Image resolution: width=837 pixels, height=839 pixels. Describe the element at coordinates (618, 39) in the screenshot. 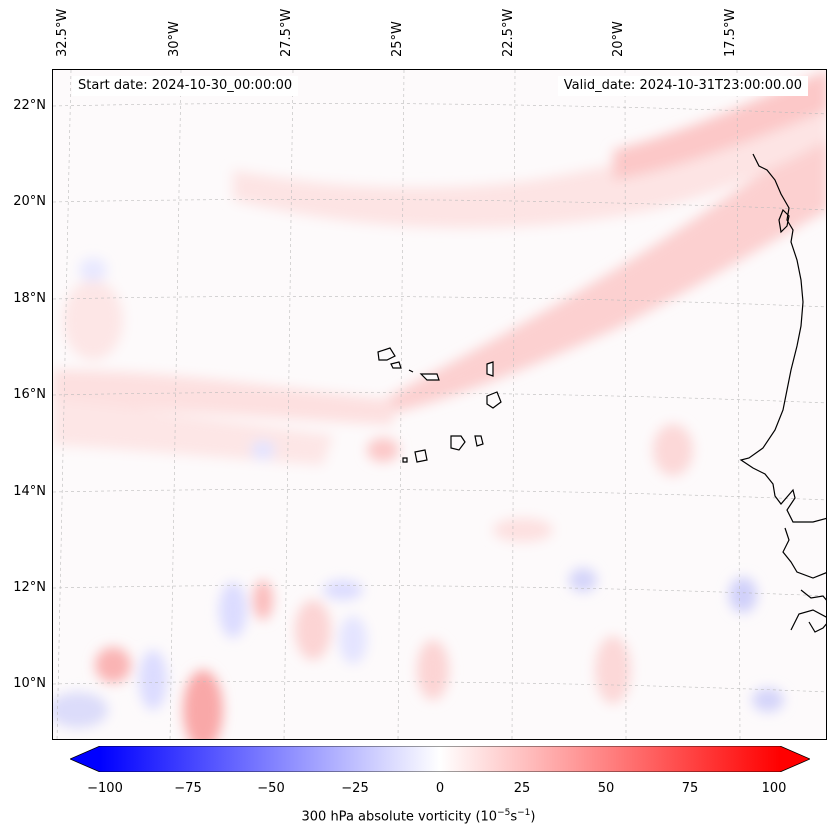

I see `lon-label-20w: 20°W` at that location.